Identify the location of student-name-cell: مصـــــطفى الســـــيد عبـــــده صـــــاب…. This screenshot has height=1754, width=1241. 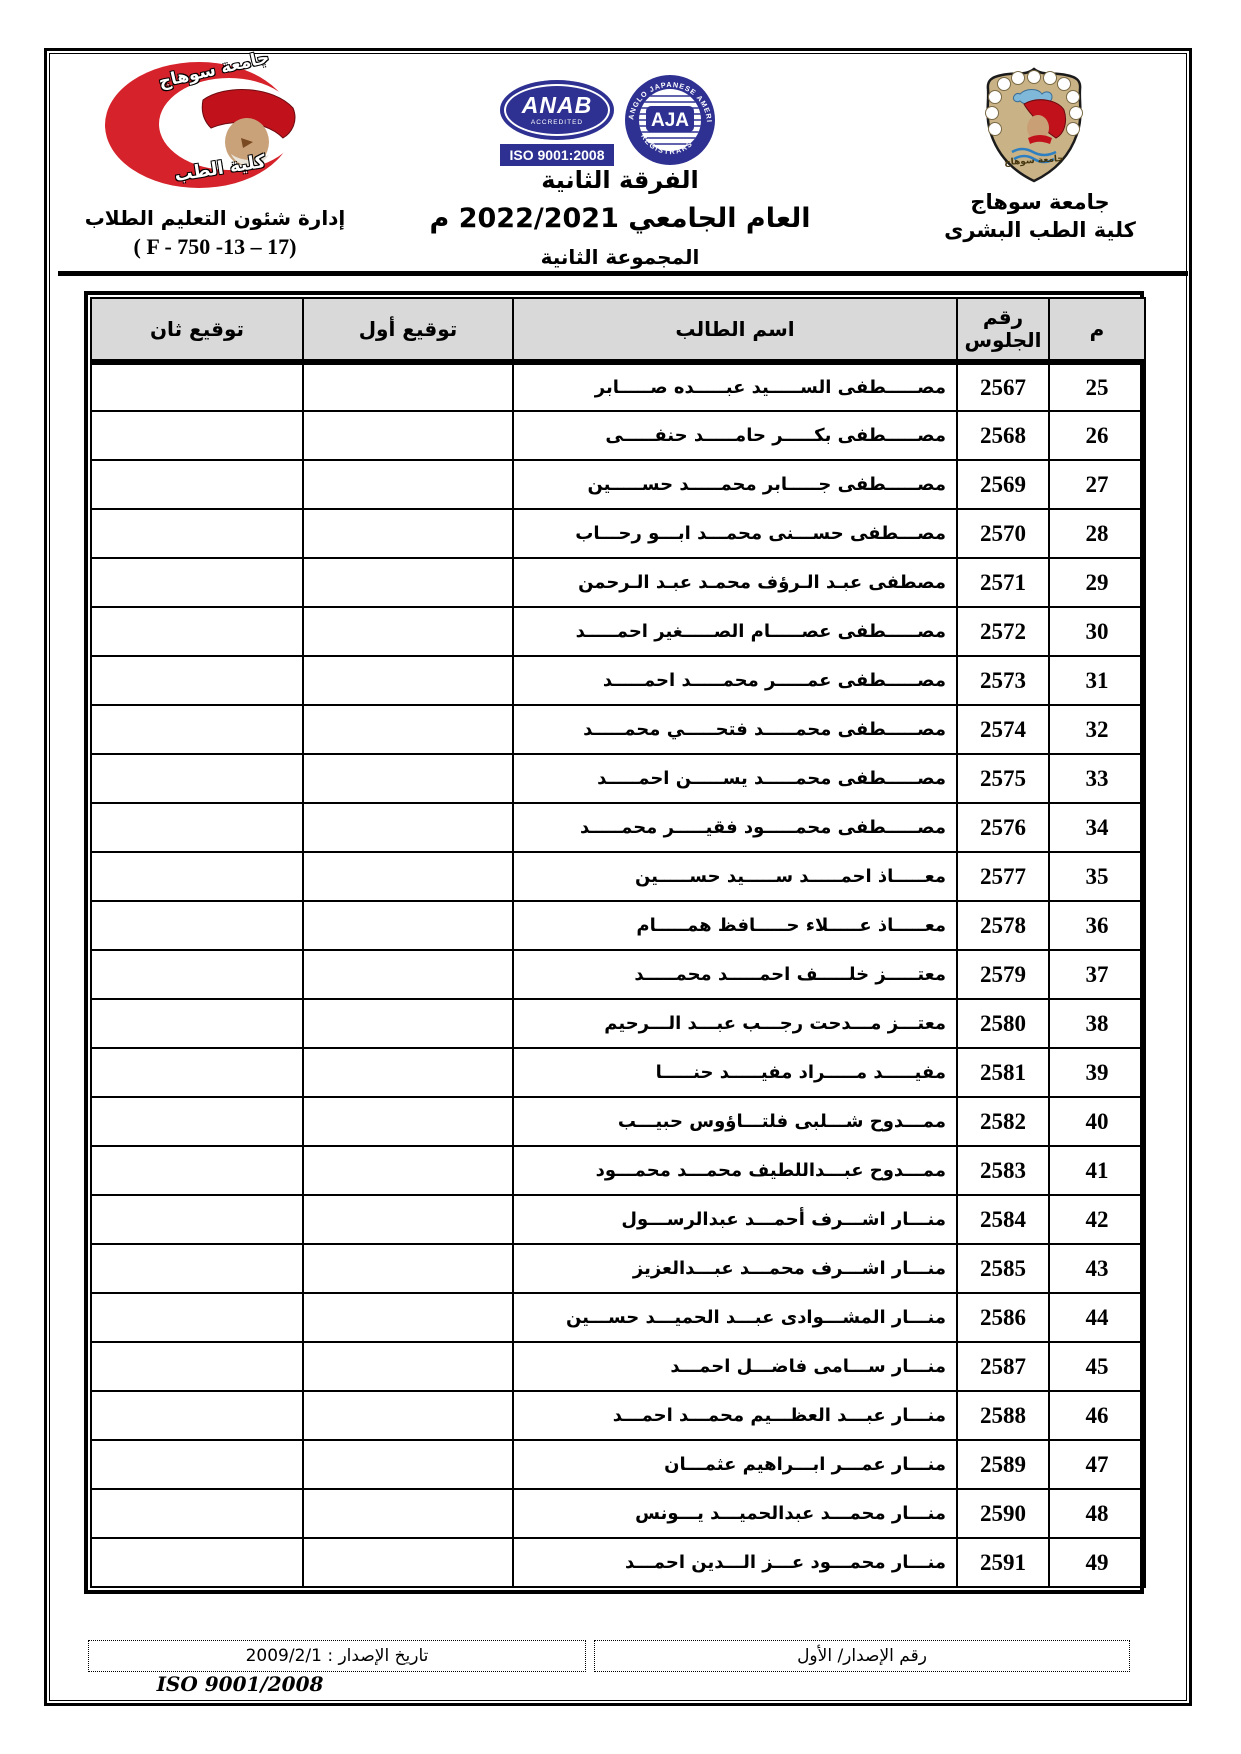
(735, 386).